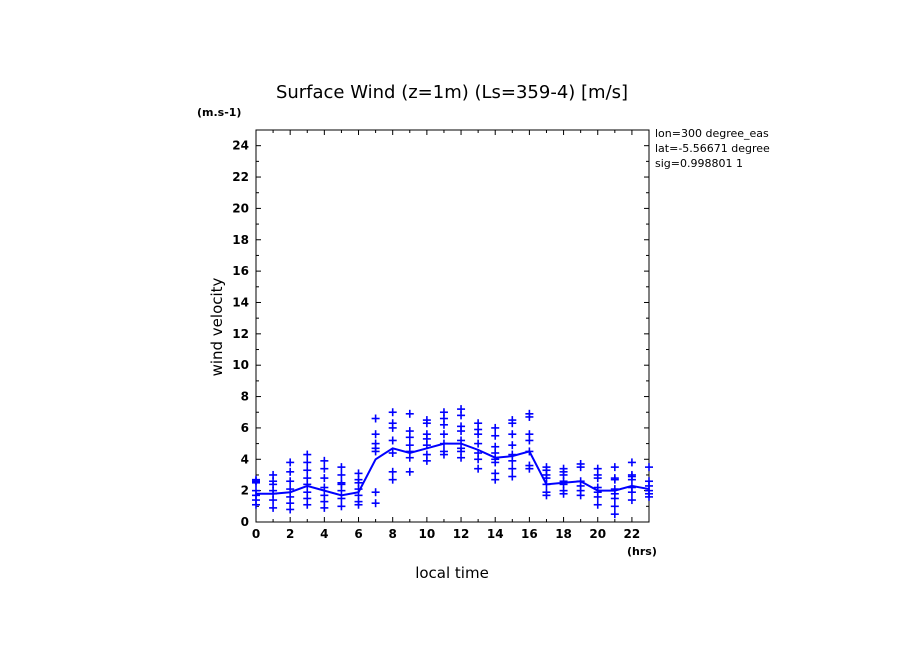 The image size is (904, 659). What do you see at coordinates (461, 534) in the screenshot?
I see `x-tick-label: 12` at bounding box center [461, 534].